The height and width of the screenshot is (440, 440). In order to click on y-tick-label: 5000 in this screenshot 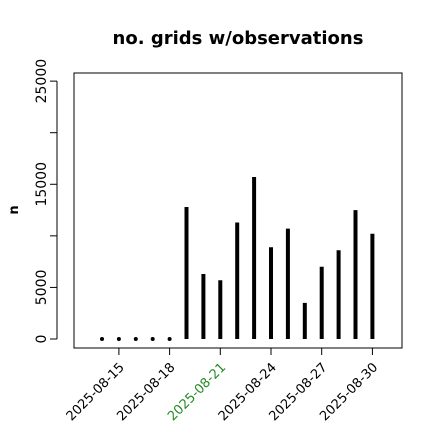, I will do `click(42, 288)`.